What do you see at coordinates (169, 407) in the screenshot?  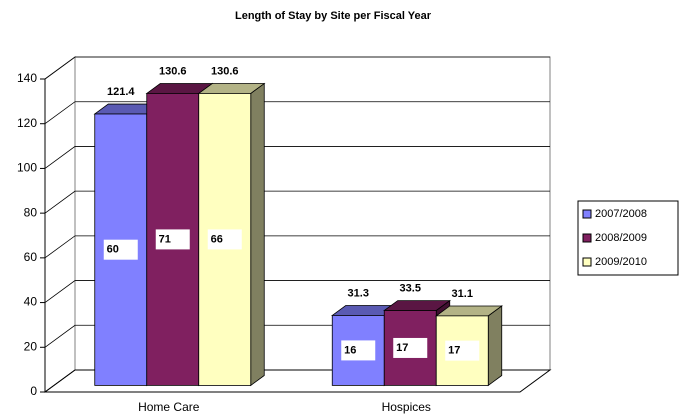 I see `x-tick-label: Home Care` at bounding box center [169, 407].